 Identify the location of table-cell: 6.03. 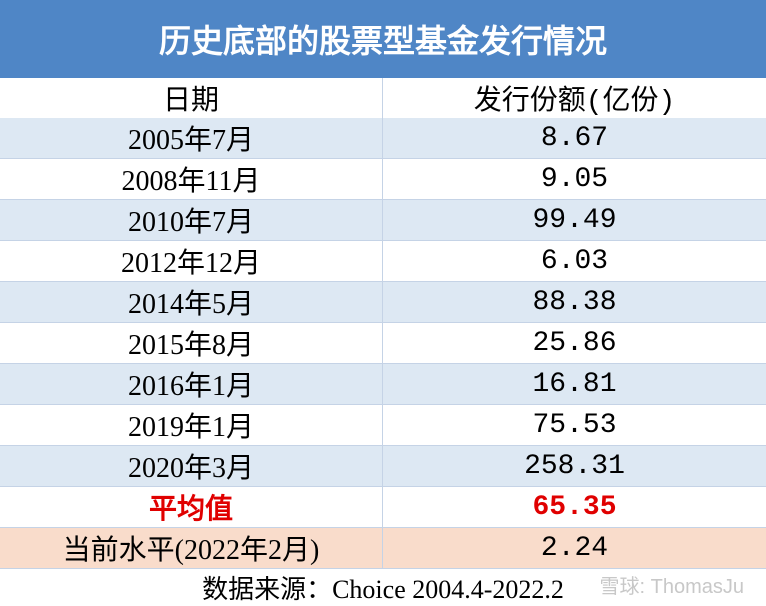
(574, 261).